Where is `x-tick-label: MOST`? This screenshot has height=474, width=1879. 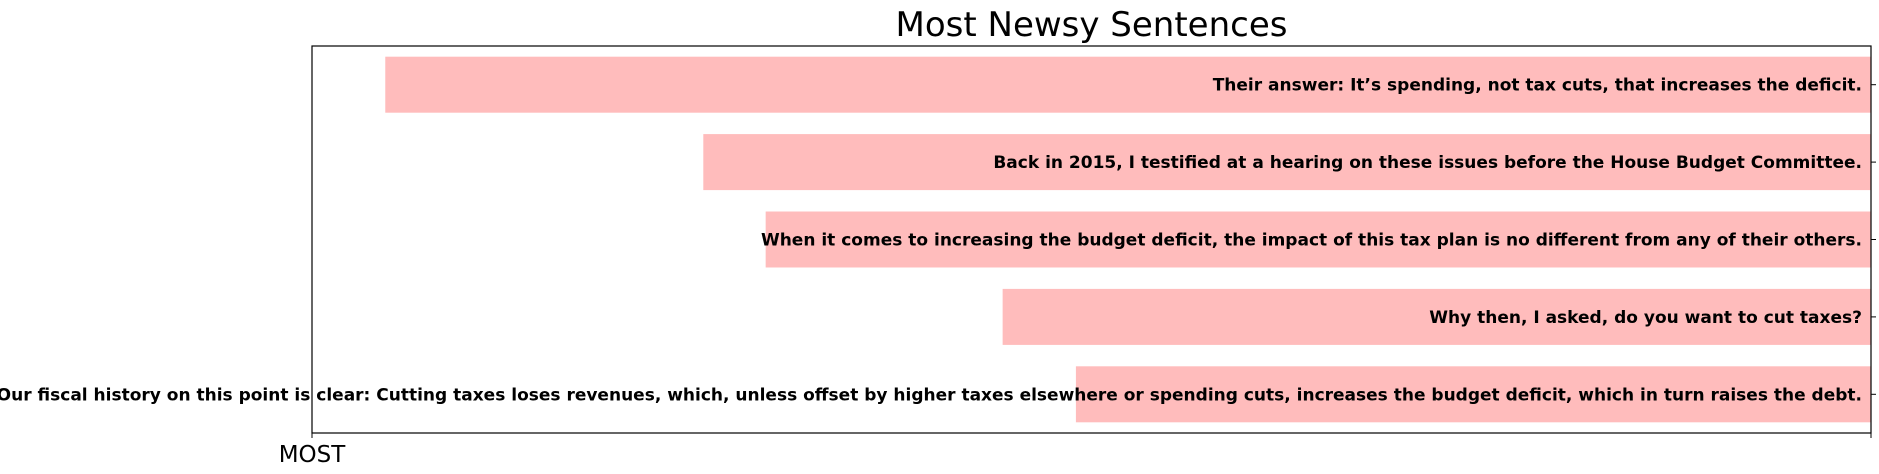 x-tick-label: MOST is located at coordinates (313, 455).